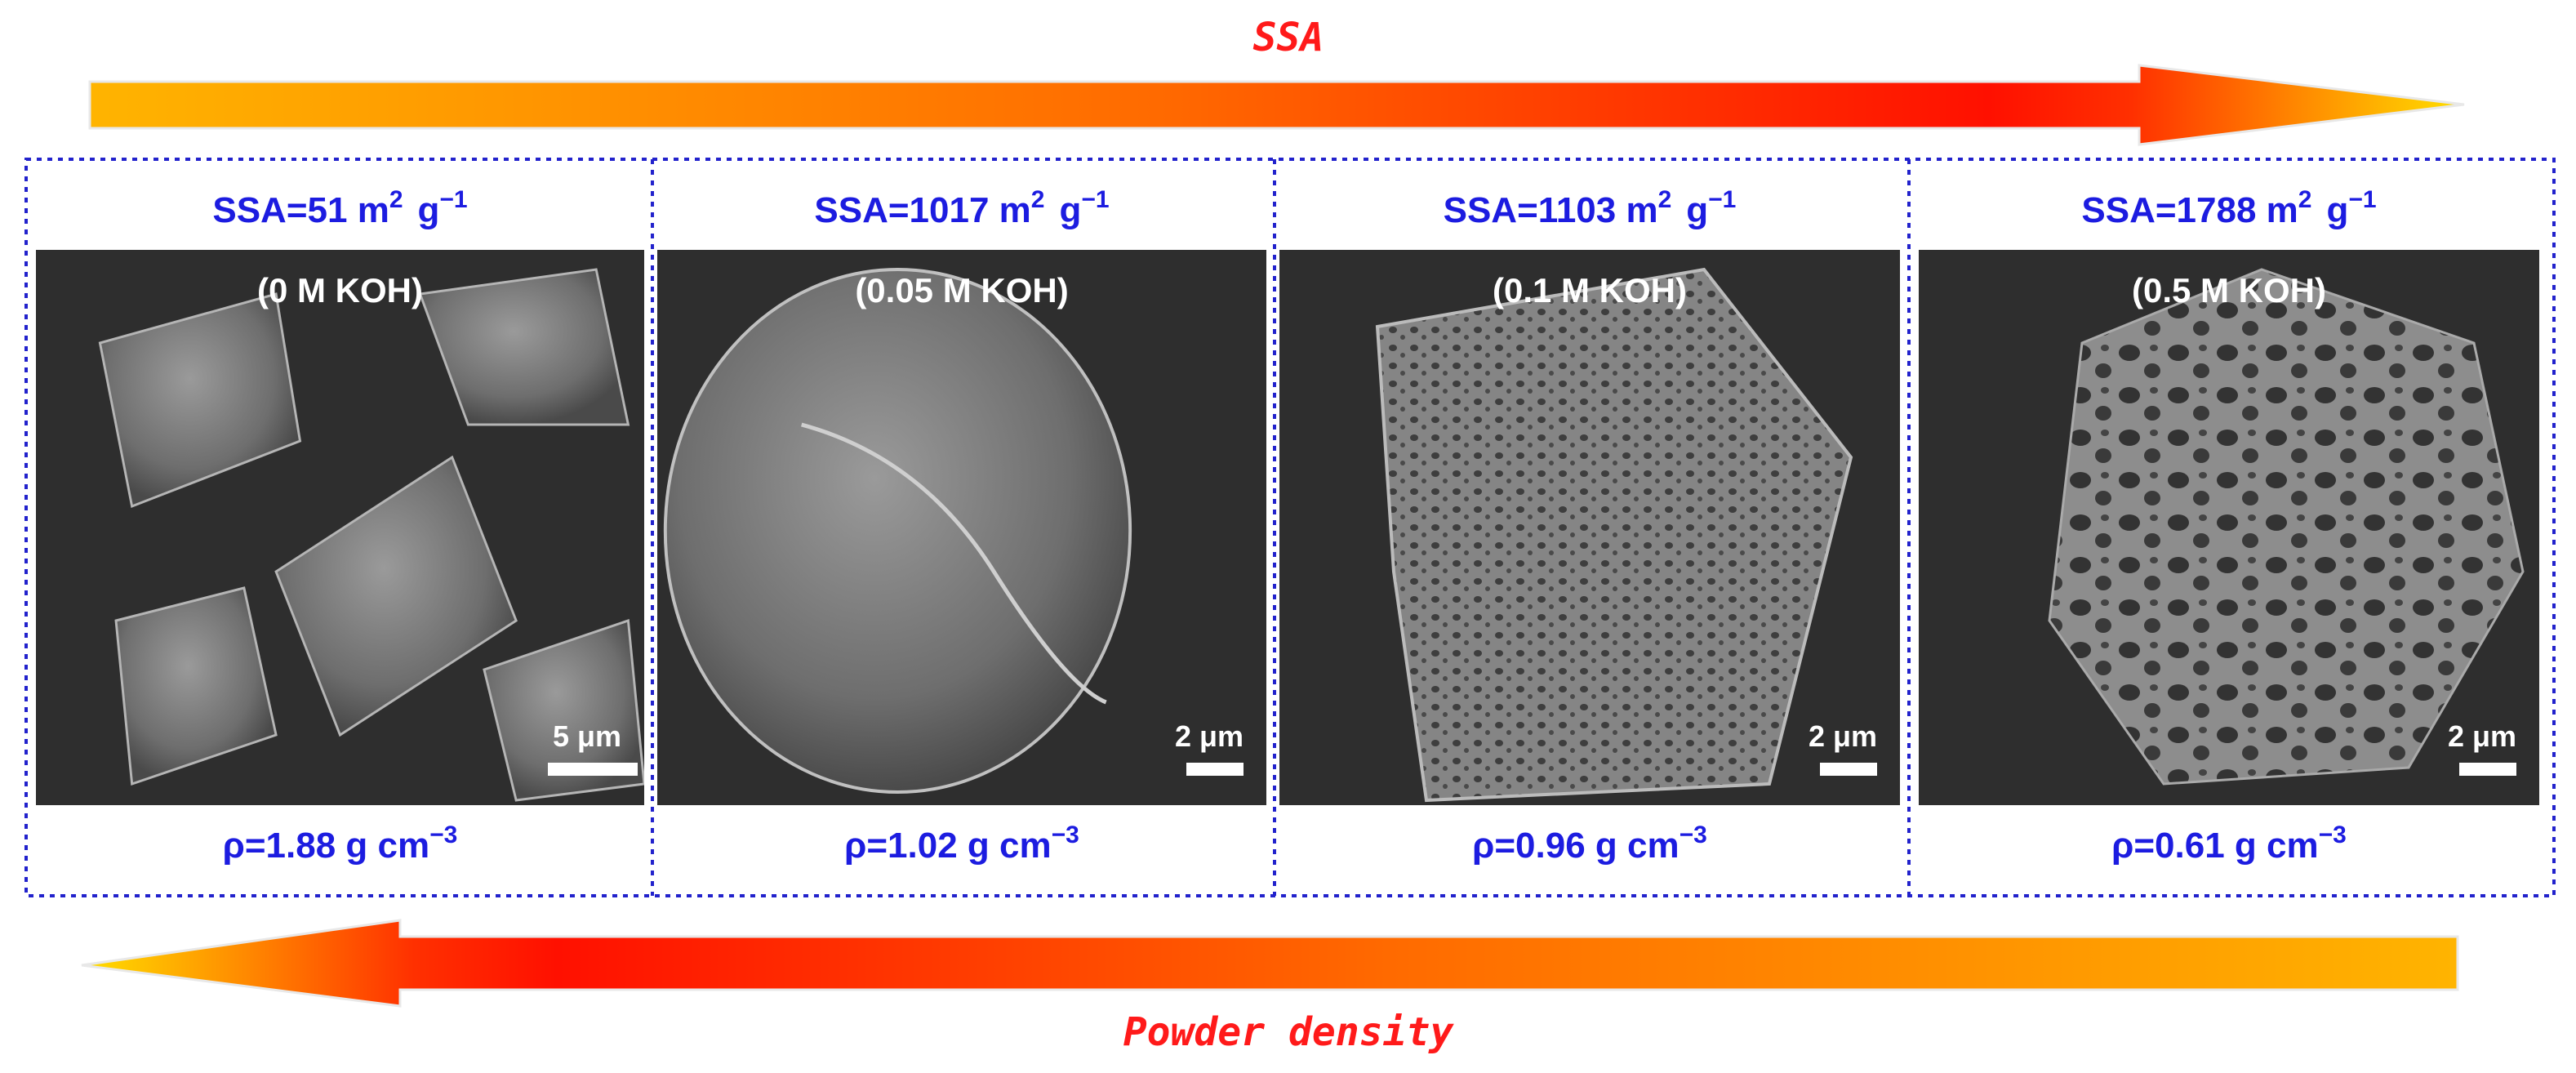 The width and height of the screenshot is (2576, 1073). I want to click on scale-bar-label: 5 μm, so click(587, 736).